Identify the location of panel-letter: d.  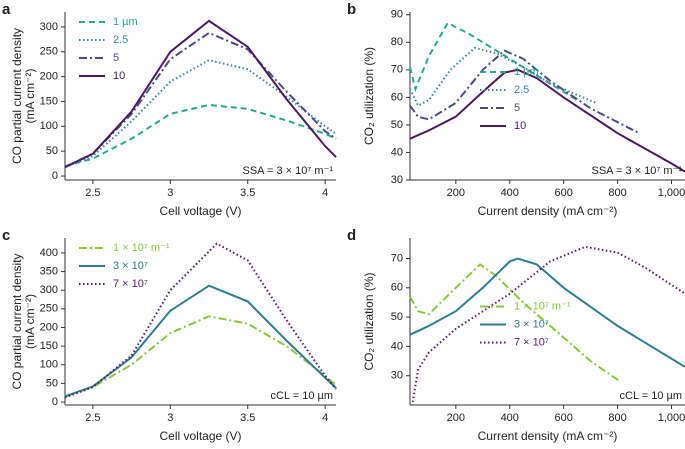
(351, 235).